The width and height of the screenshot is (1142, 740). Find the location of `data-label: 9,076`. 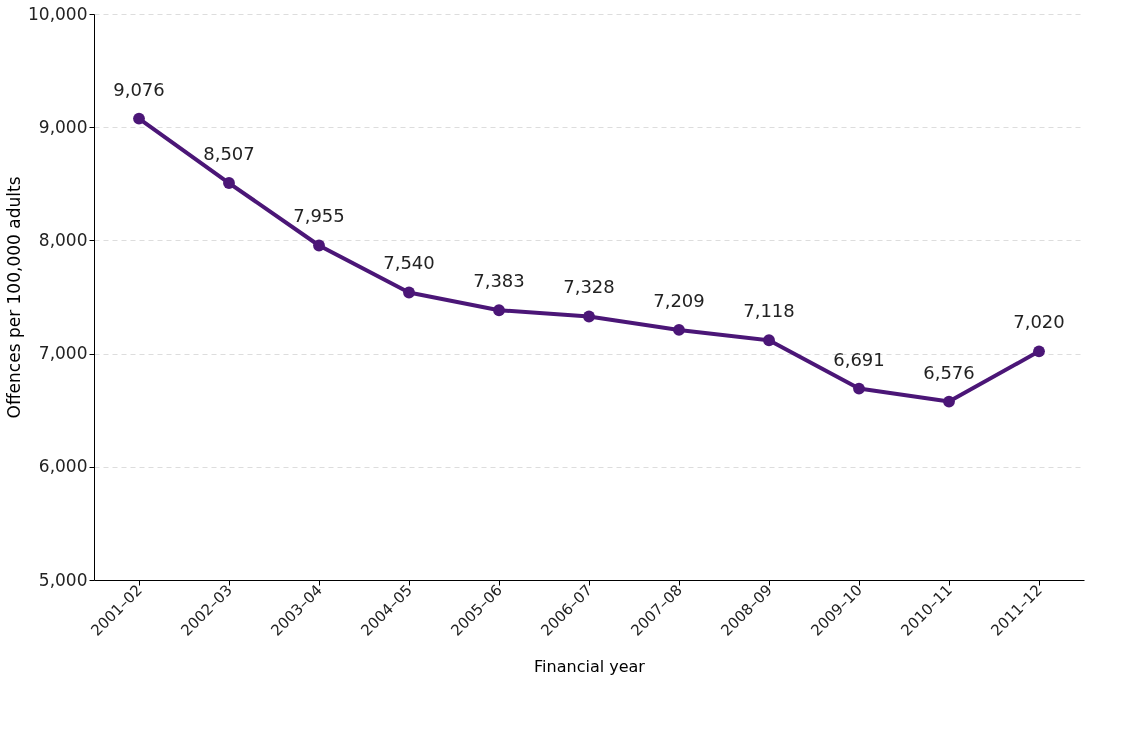

data-label: 9,076 is located at coordinates (139, 89).